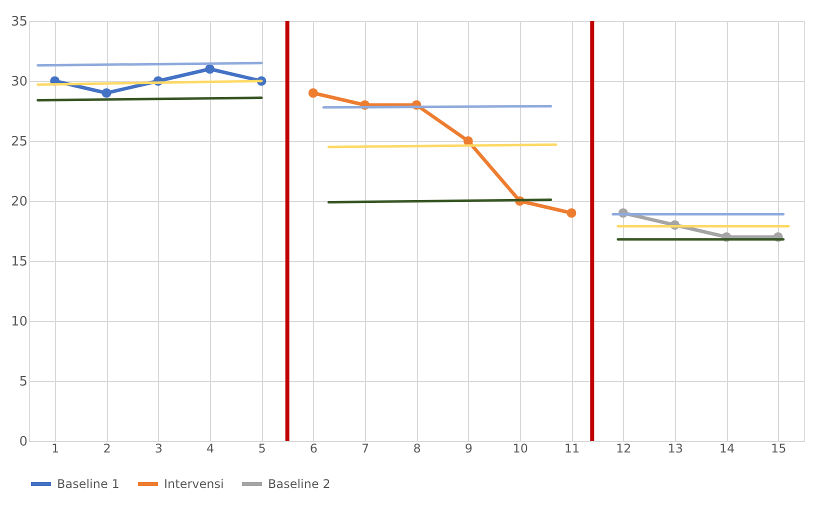 The image size is (824, 507). What do you see at coordinates (210, 449) in the screenshot?
I see `x-tick-label: 4` at bounding box center [210, 449].